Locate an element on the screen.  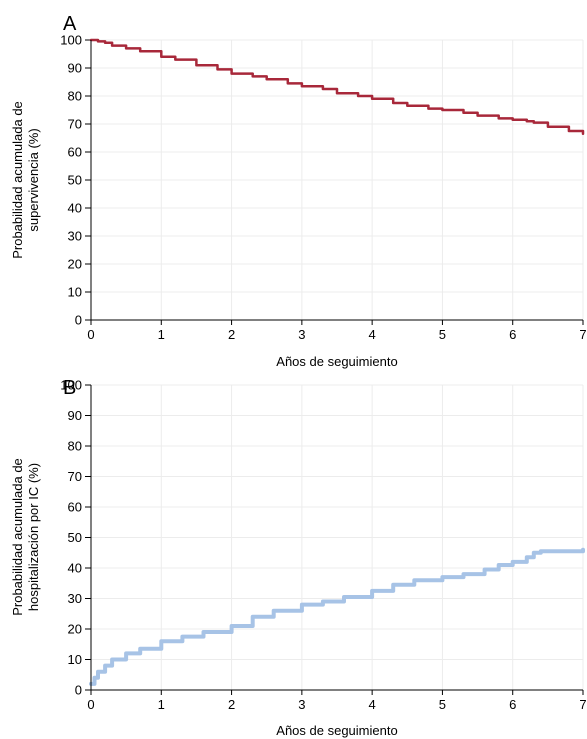
panel-a-y-tick-label-70: 70 is located at coordinates (75, 124).